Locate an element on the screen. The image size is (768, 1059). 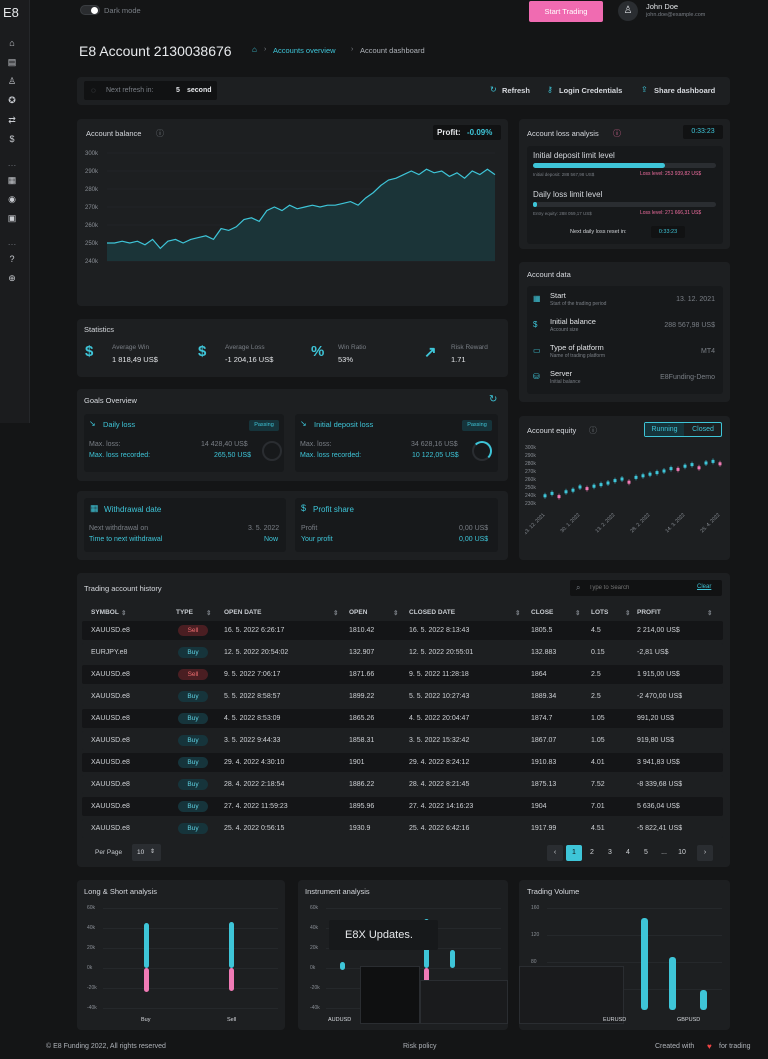
share-dashboard-button: Share dashboard is located at coordinates (685, 90).